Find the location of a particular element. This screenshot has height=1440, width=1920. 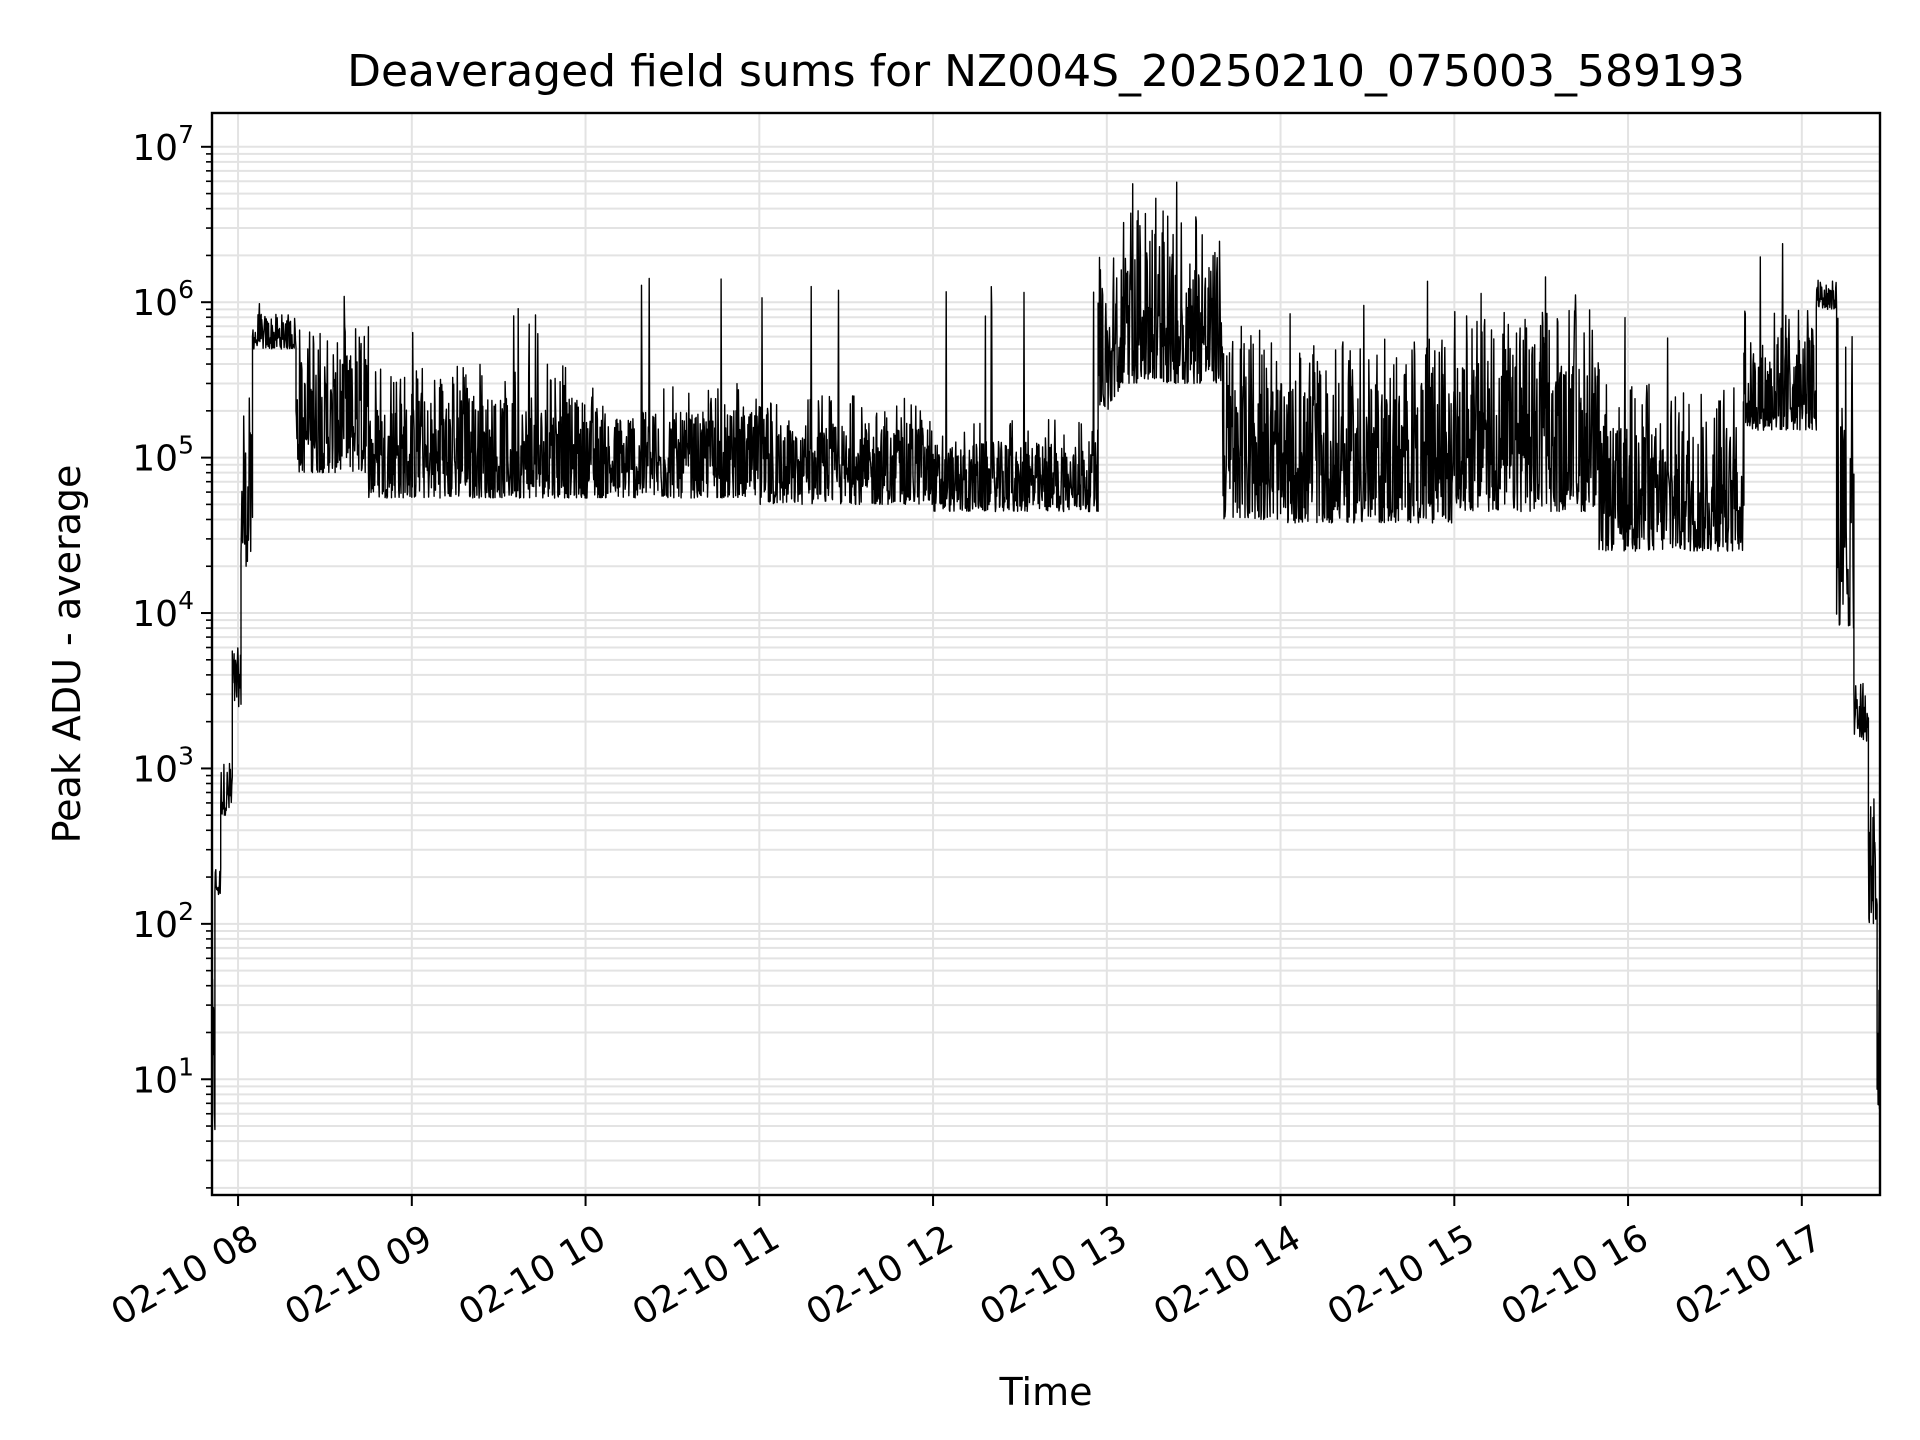

y-tick-label: 10⁵ is located at coordinates (163, 455).